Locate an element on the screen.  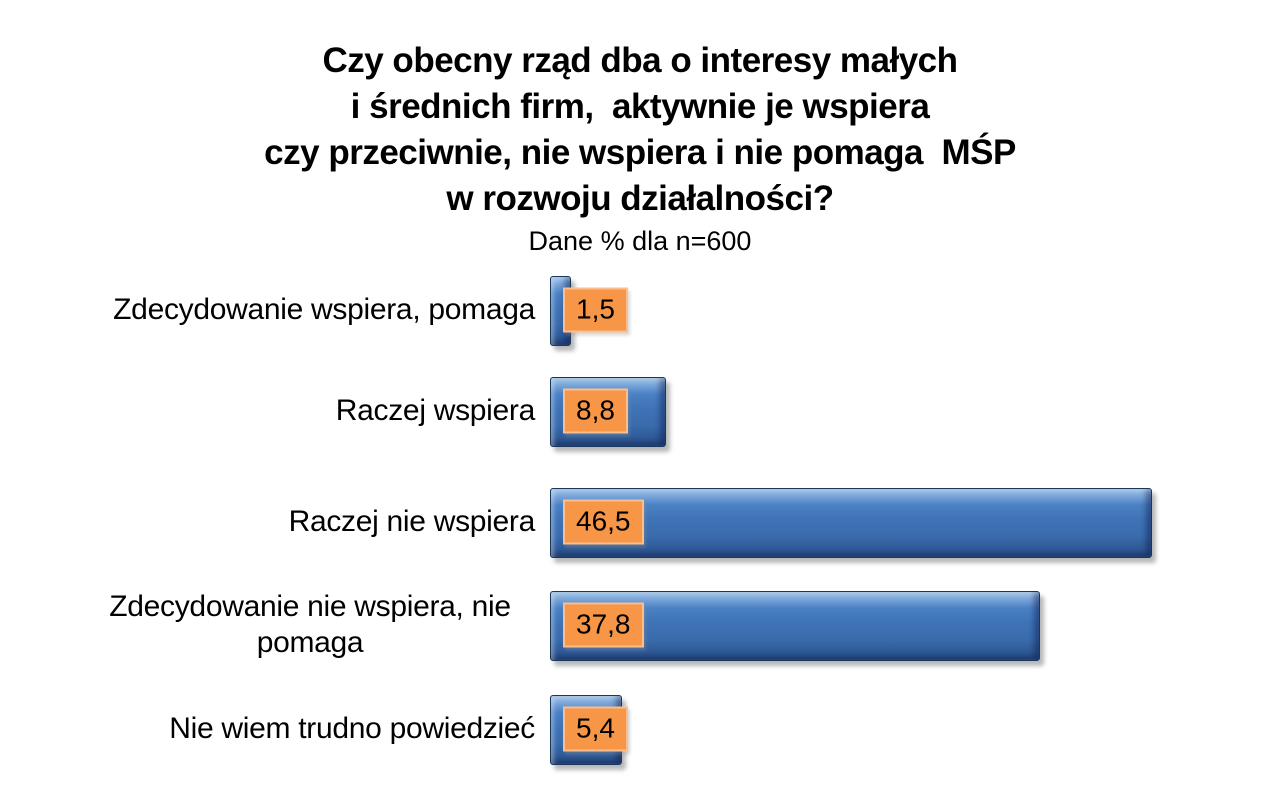
category-label: Zdecydowanie nie wspiera, nie pomaga is located at coordinates (310, 624).